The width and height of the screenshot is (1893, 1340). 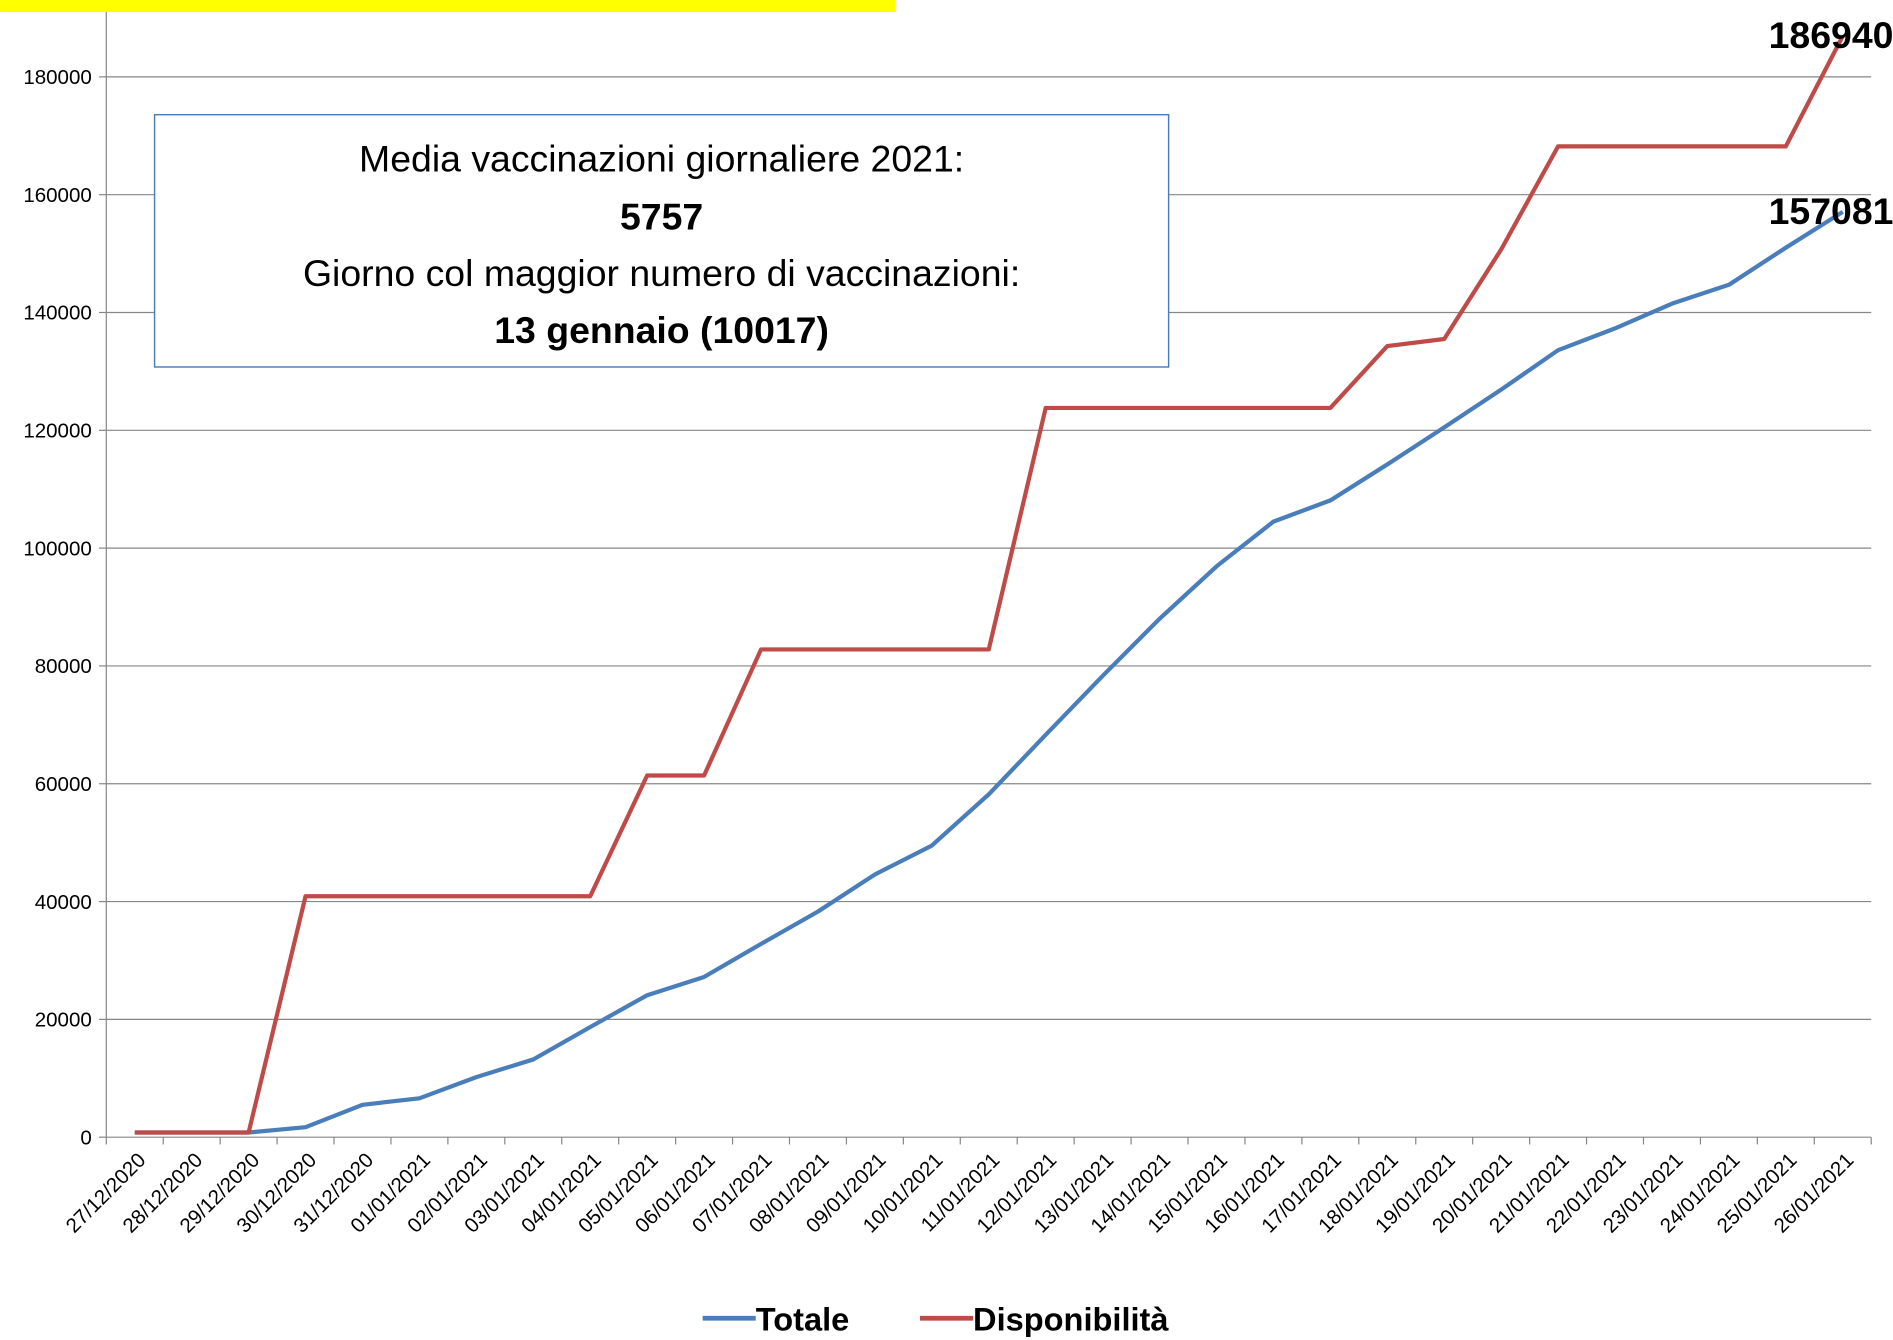 What do you see at coordinates (448, 6) in the screenshot?
I see `title-band` at bounding box center [448, 6].